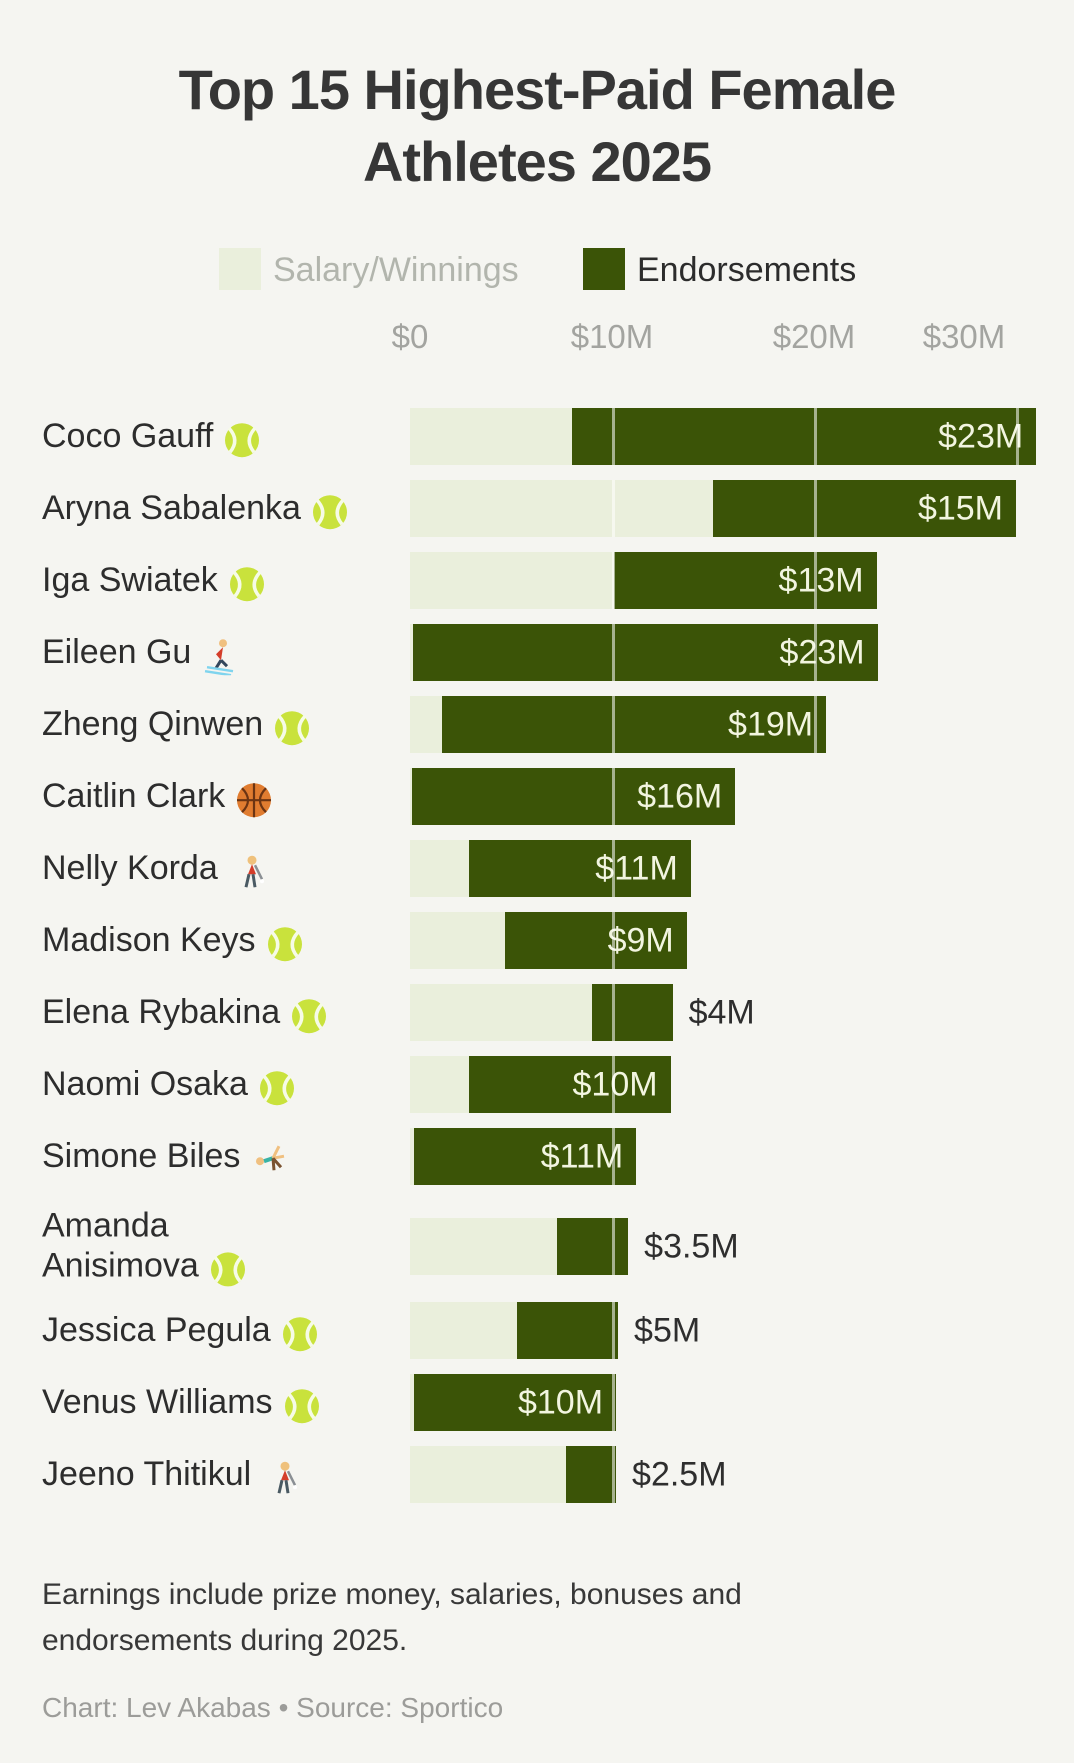 Image resolution: width=1074 pixels, height=1763 pixels. What do you see at coordinates (185, 1012) in the screenshot?
I see `athlete-name: Elena Rybakina` at bounding box center [185, 1012].